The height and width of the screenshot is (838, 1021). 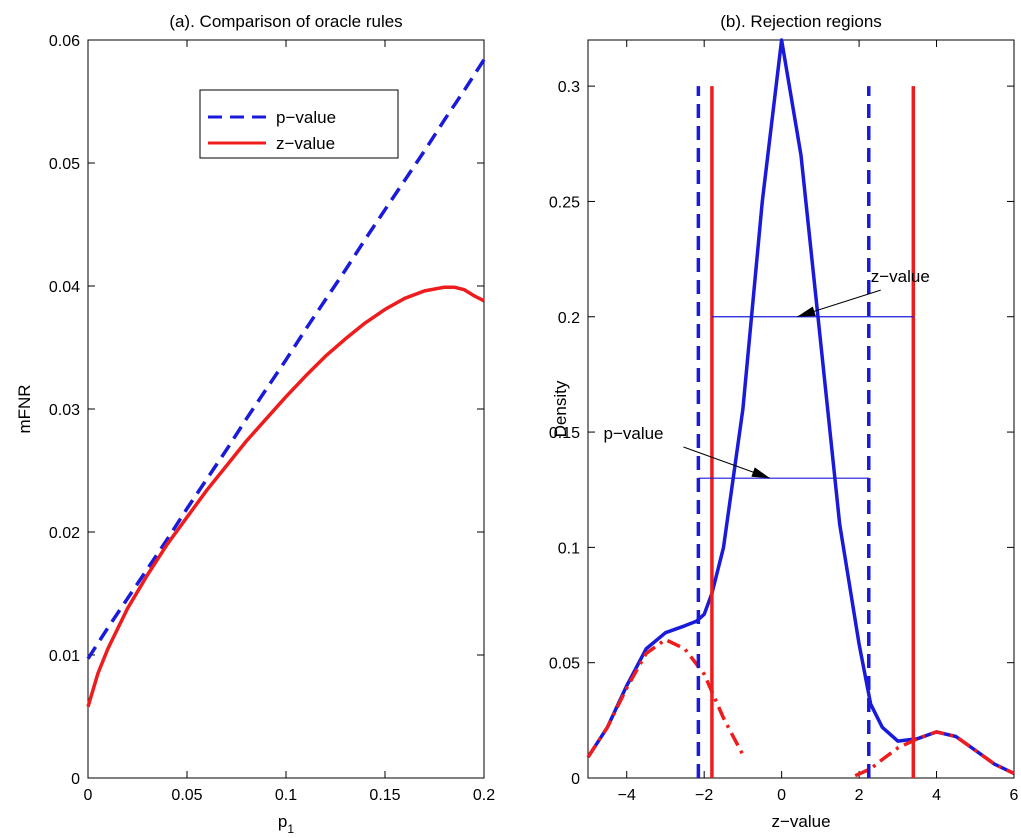 I want to click on y-tick-label: 0.3, so click(x=569, y=87).